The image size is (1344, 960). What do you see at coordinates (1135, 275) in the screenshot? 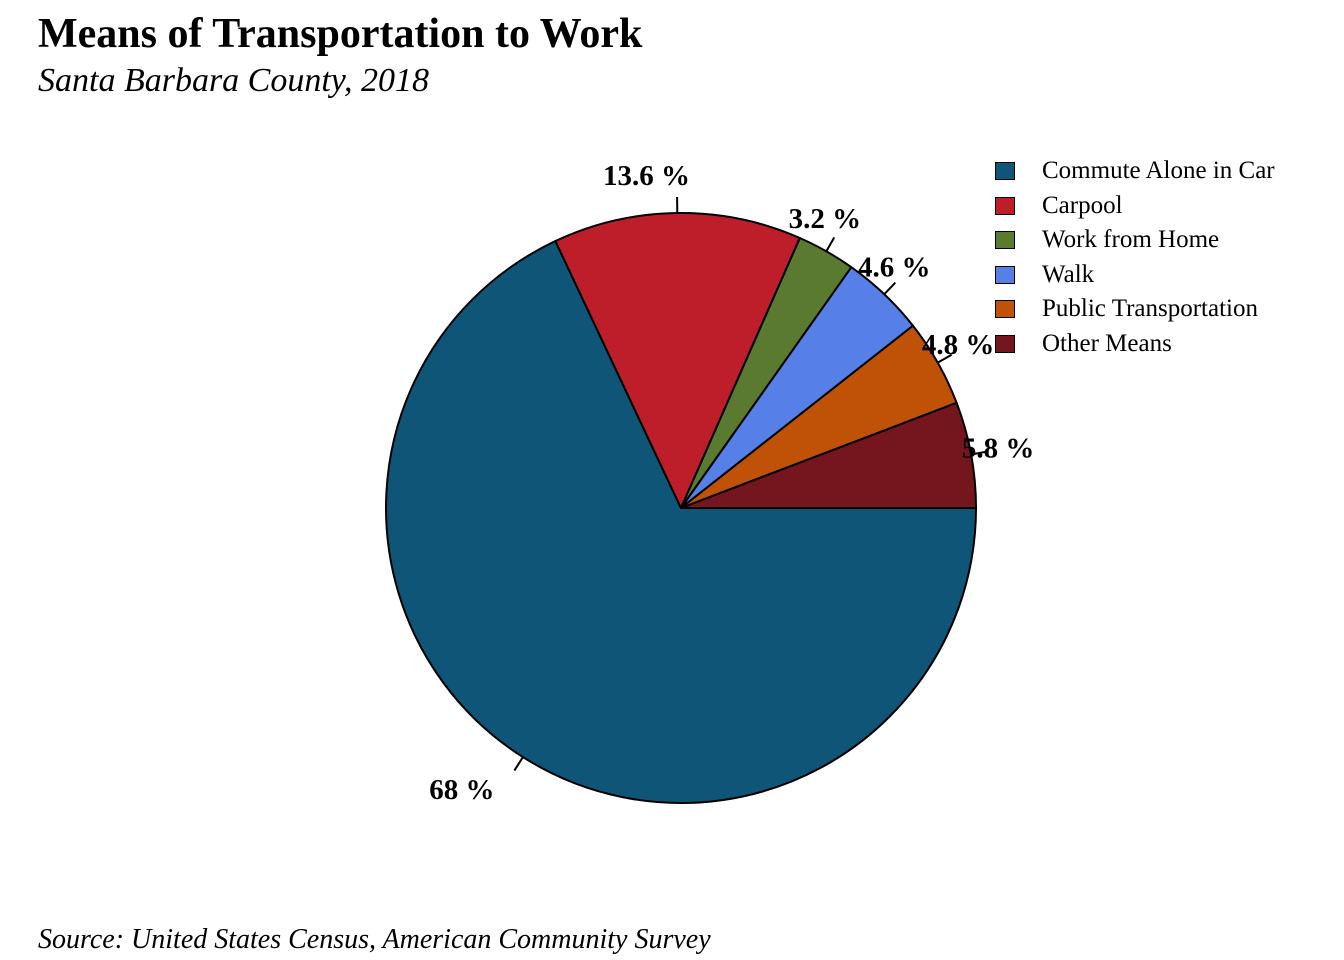
I see `legend-item: Walk` at bounding box center [1135, 275].